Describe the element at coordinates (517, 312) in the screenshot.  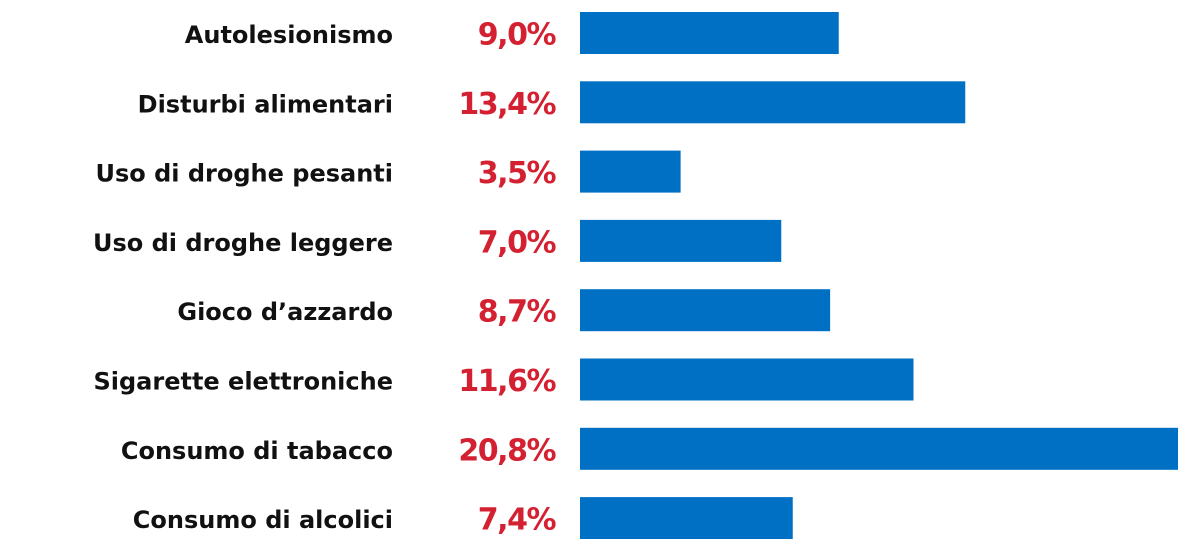
I see `value-label: 8,7%` at that location.